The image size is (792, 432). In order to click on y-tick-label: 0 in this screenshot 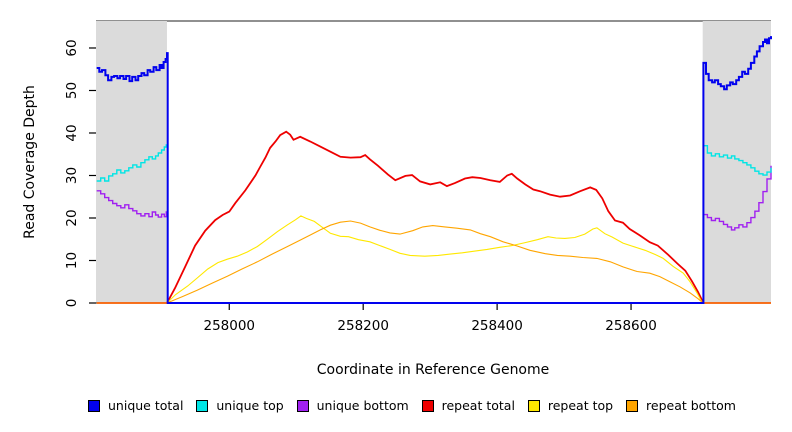, I will do `click(72, 303)`.